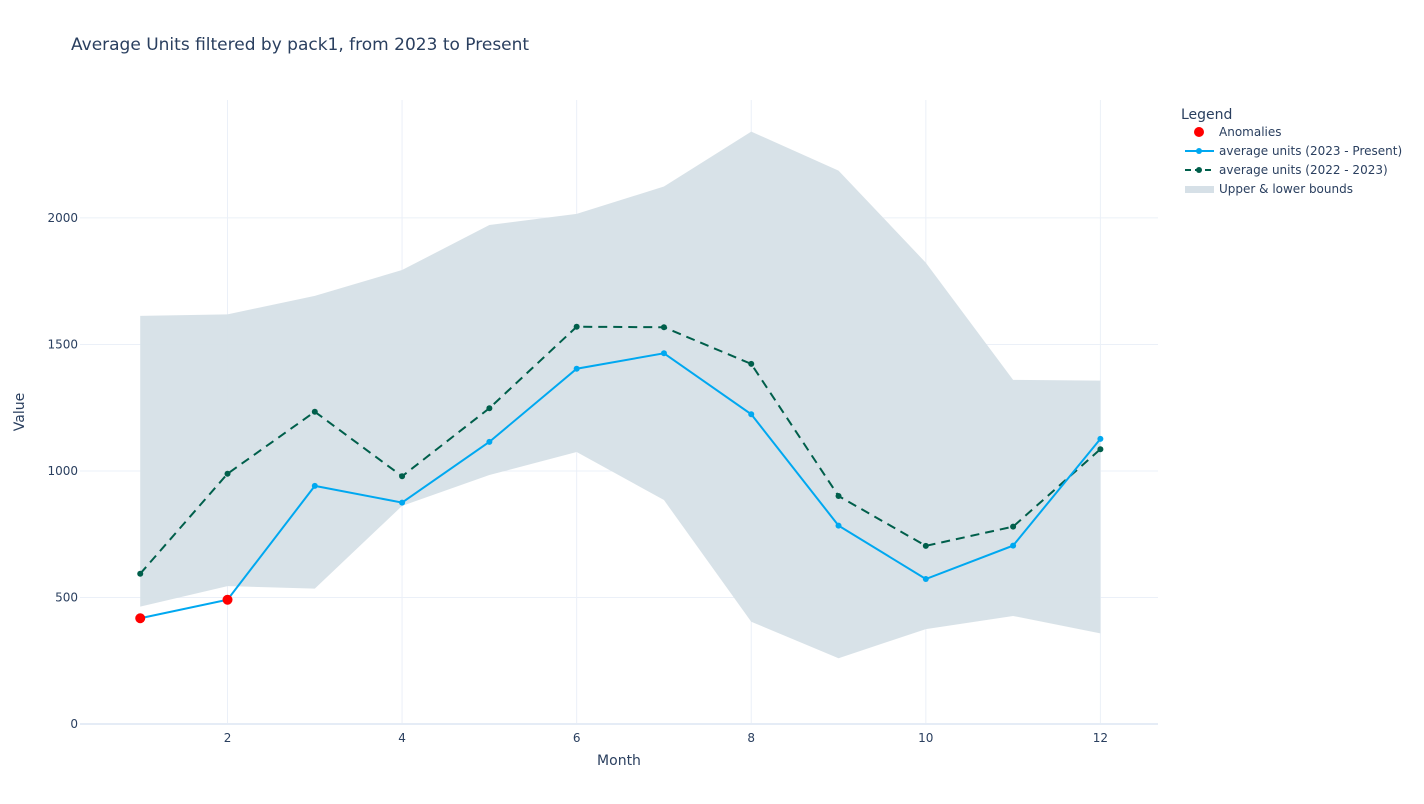 Image resolution: width=1424 pixels, height=804 pixels. What do you see at coordinates (666, 738) in the screenshot?
I see `x-axis-ticks: 2 4 6 8 10 12` at bounding box center [666, 738].